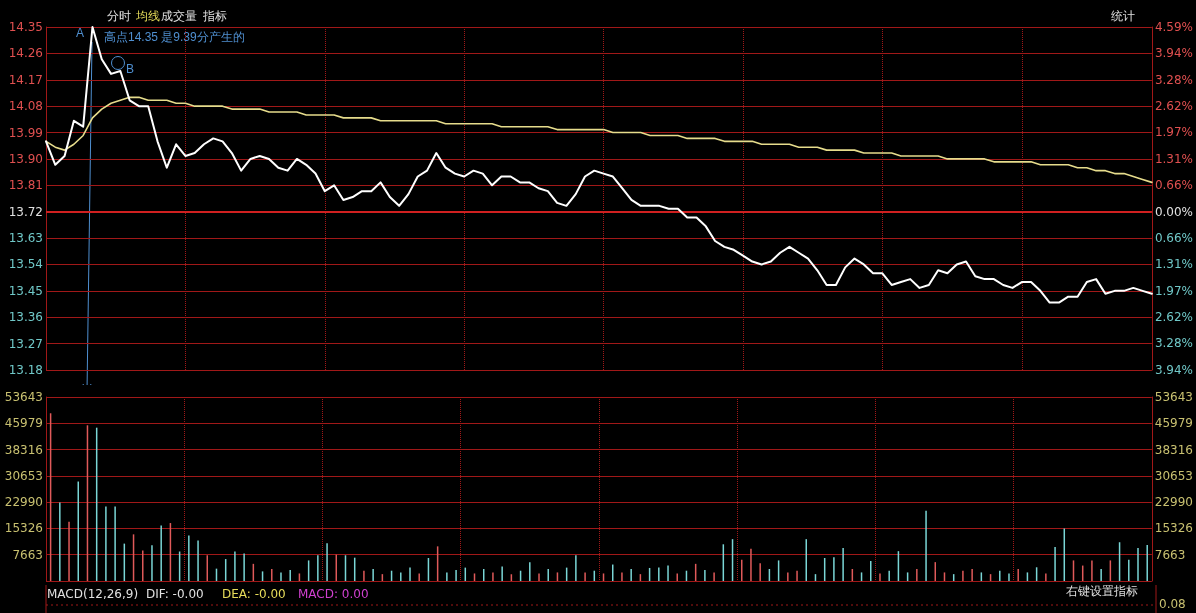 The height and width of the screenshot is (613, 1196). Describe the element at coordinates (1102, 591) in the screenshot. I see `text: 右键设置指标` at that location.